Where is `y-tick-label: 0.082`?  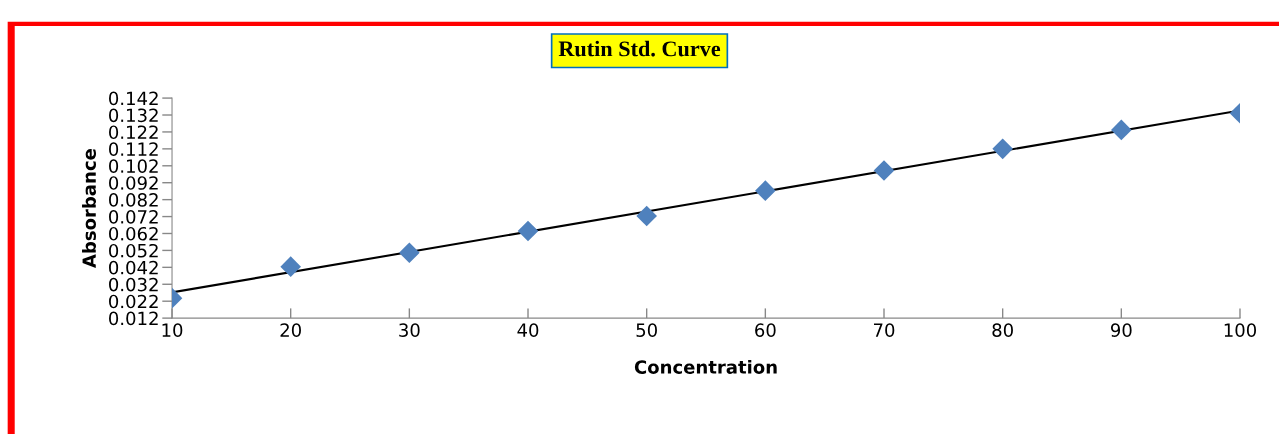 y-tick-label: 0.082 is located at coordinates (133, 200).